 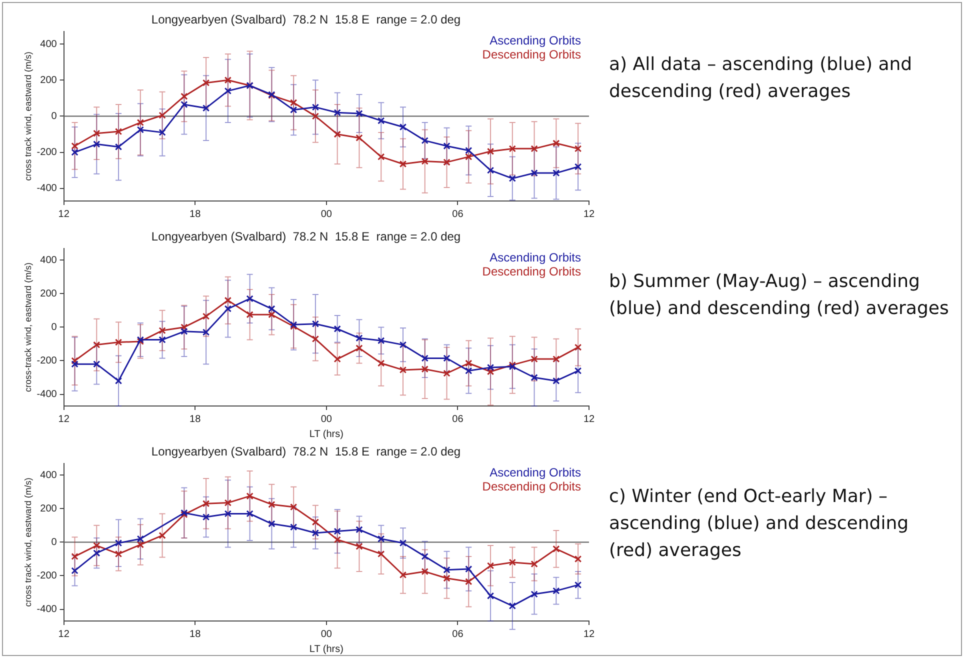 I want to click on y-axis-title: cross-track wind, eastward (m/s), so click(x=27, y=327).